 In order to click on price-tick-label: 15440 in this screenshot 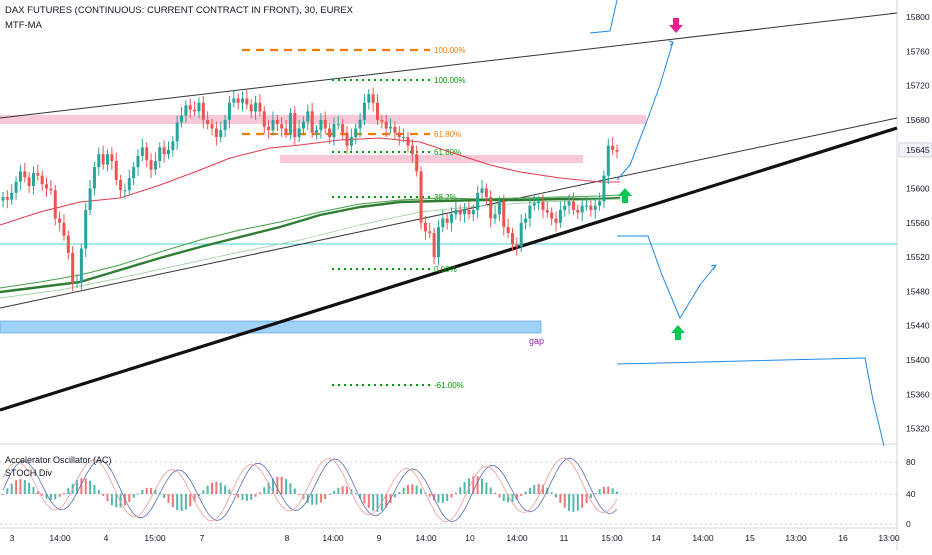, I will do `click(918, 326)`.